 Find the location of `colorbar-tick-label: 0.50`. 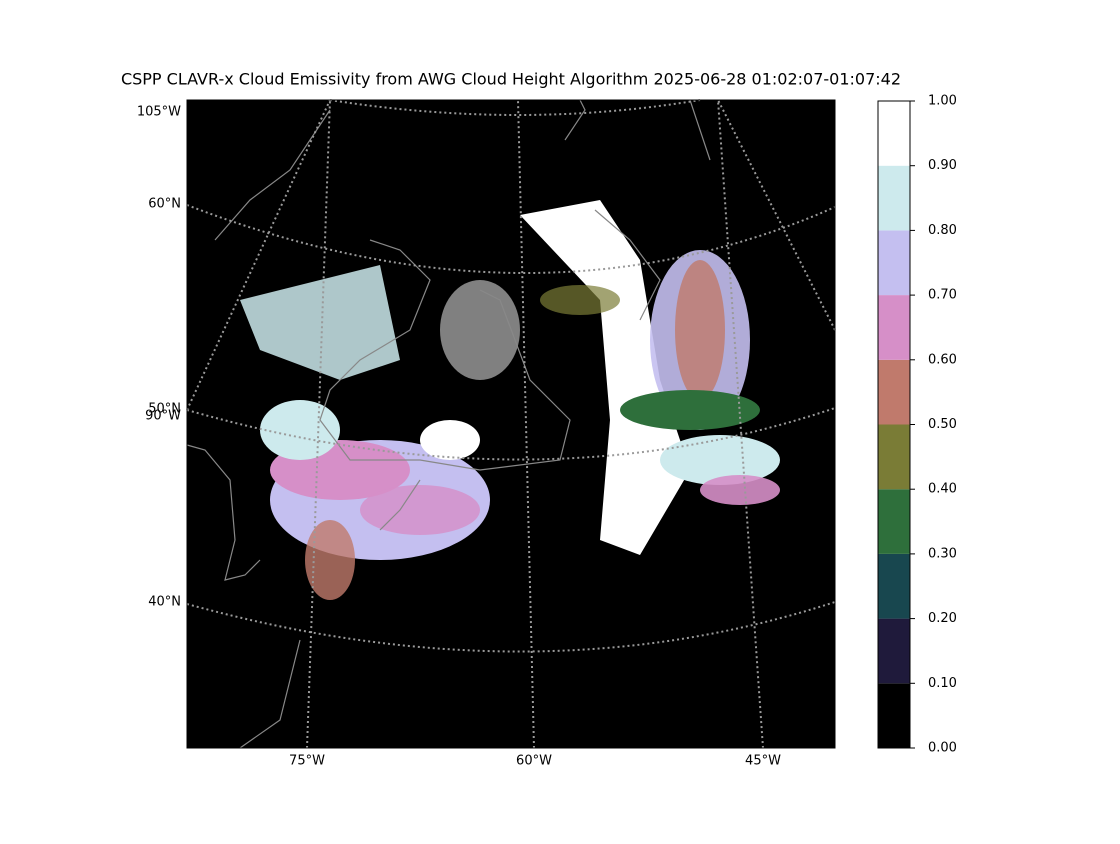

colorbar-tick-label: 0.50 is located at coordinates (942, 424).